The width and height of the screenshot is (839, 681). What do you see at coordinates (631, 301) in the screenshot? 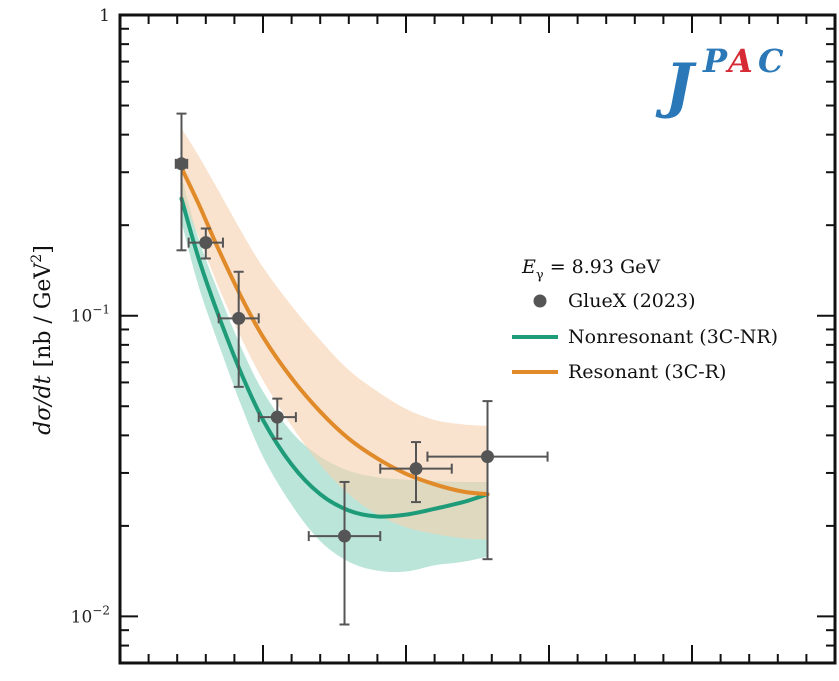
I see `legend-label-gluex: GlueX (2023)` at bounding box center [631, 301].